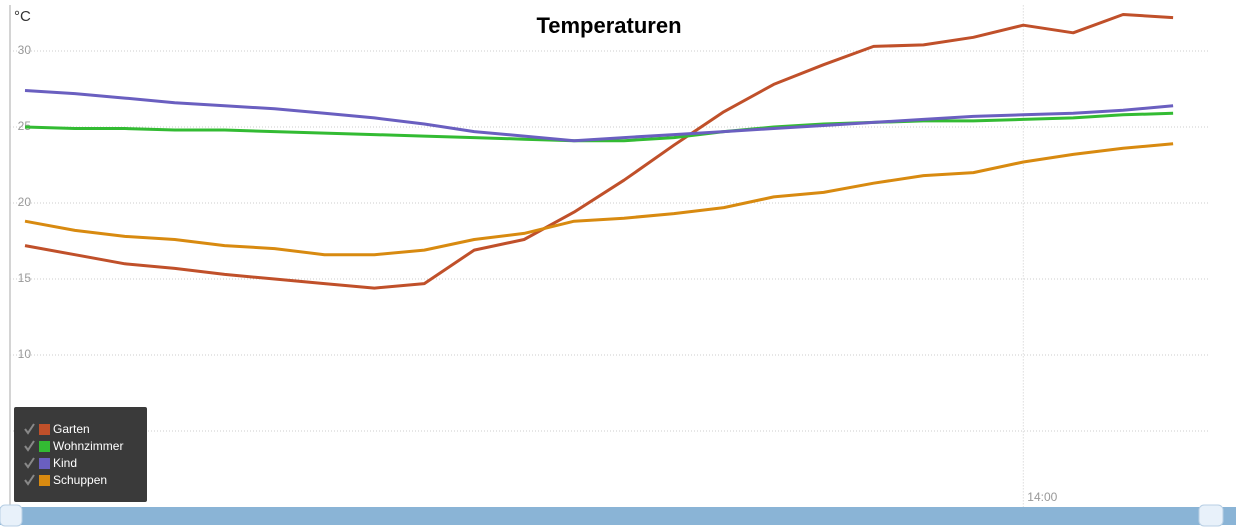 The height and width of the screenshot is (531, 1248). I want to click on legend: Garten Wohnzimmer Kind Schuppen, so click(80, 454).